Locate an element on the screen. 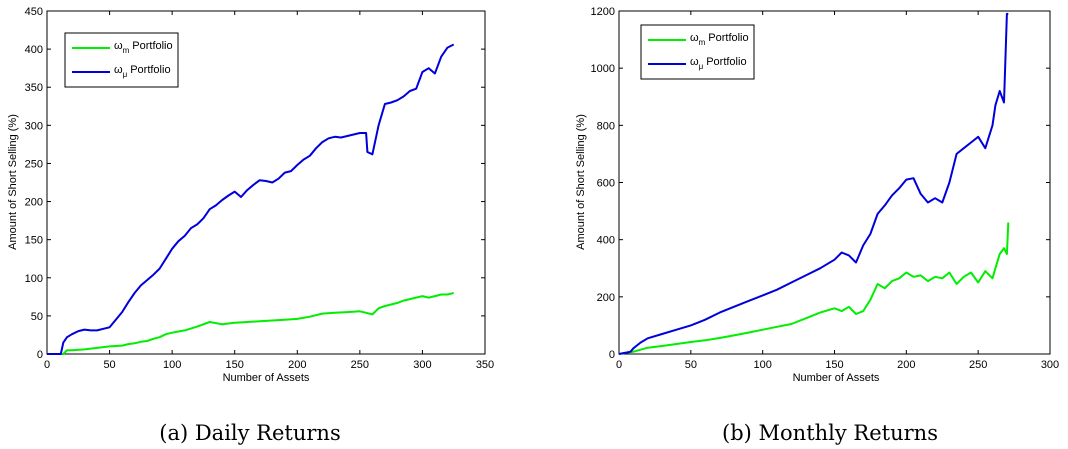  y-tick-label: 300 is located at coordinates (34, 126).